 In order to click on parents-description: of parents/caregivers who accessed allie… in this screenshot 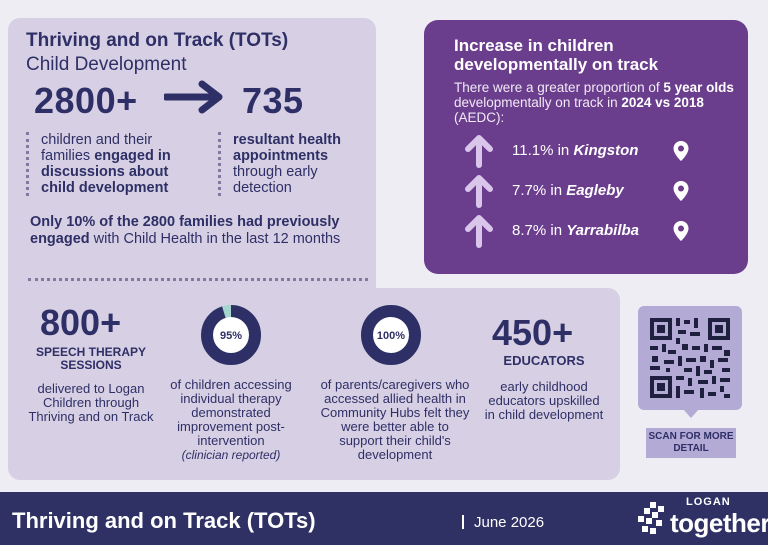, I will do `click(395, 419)`.